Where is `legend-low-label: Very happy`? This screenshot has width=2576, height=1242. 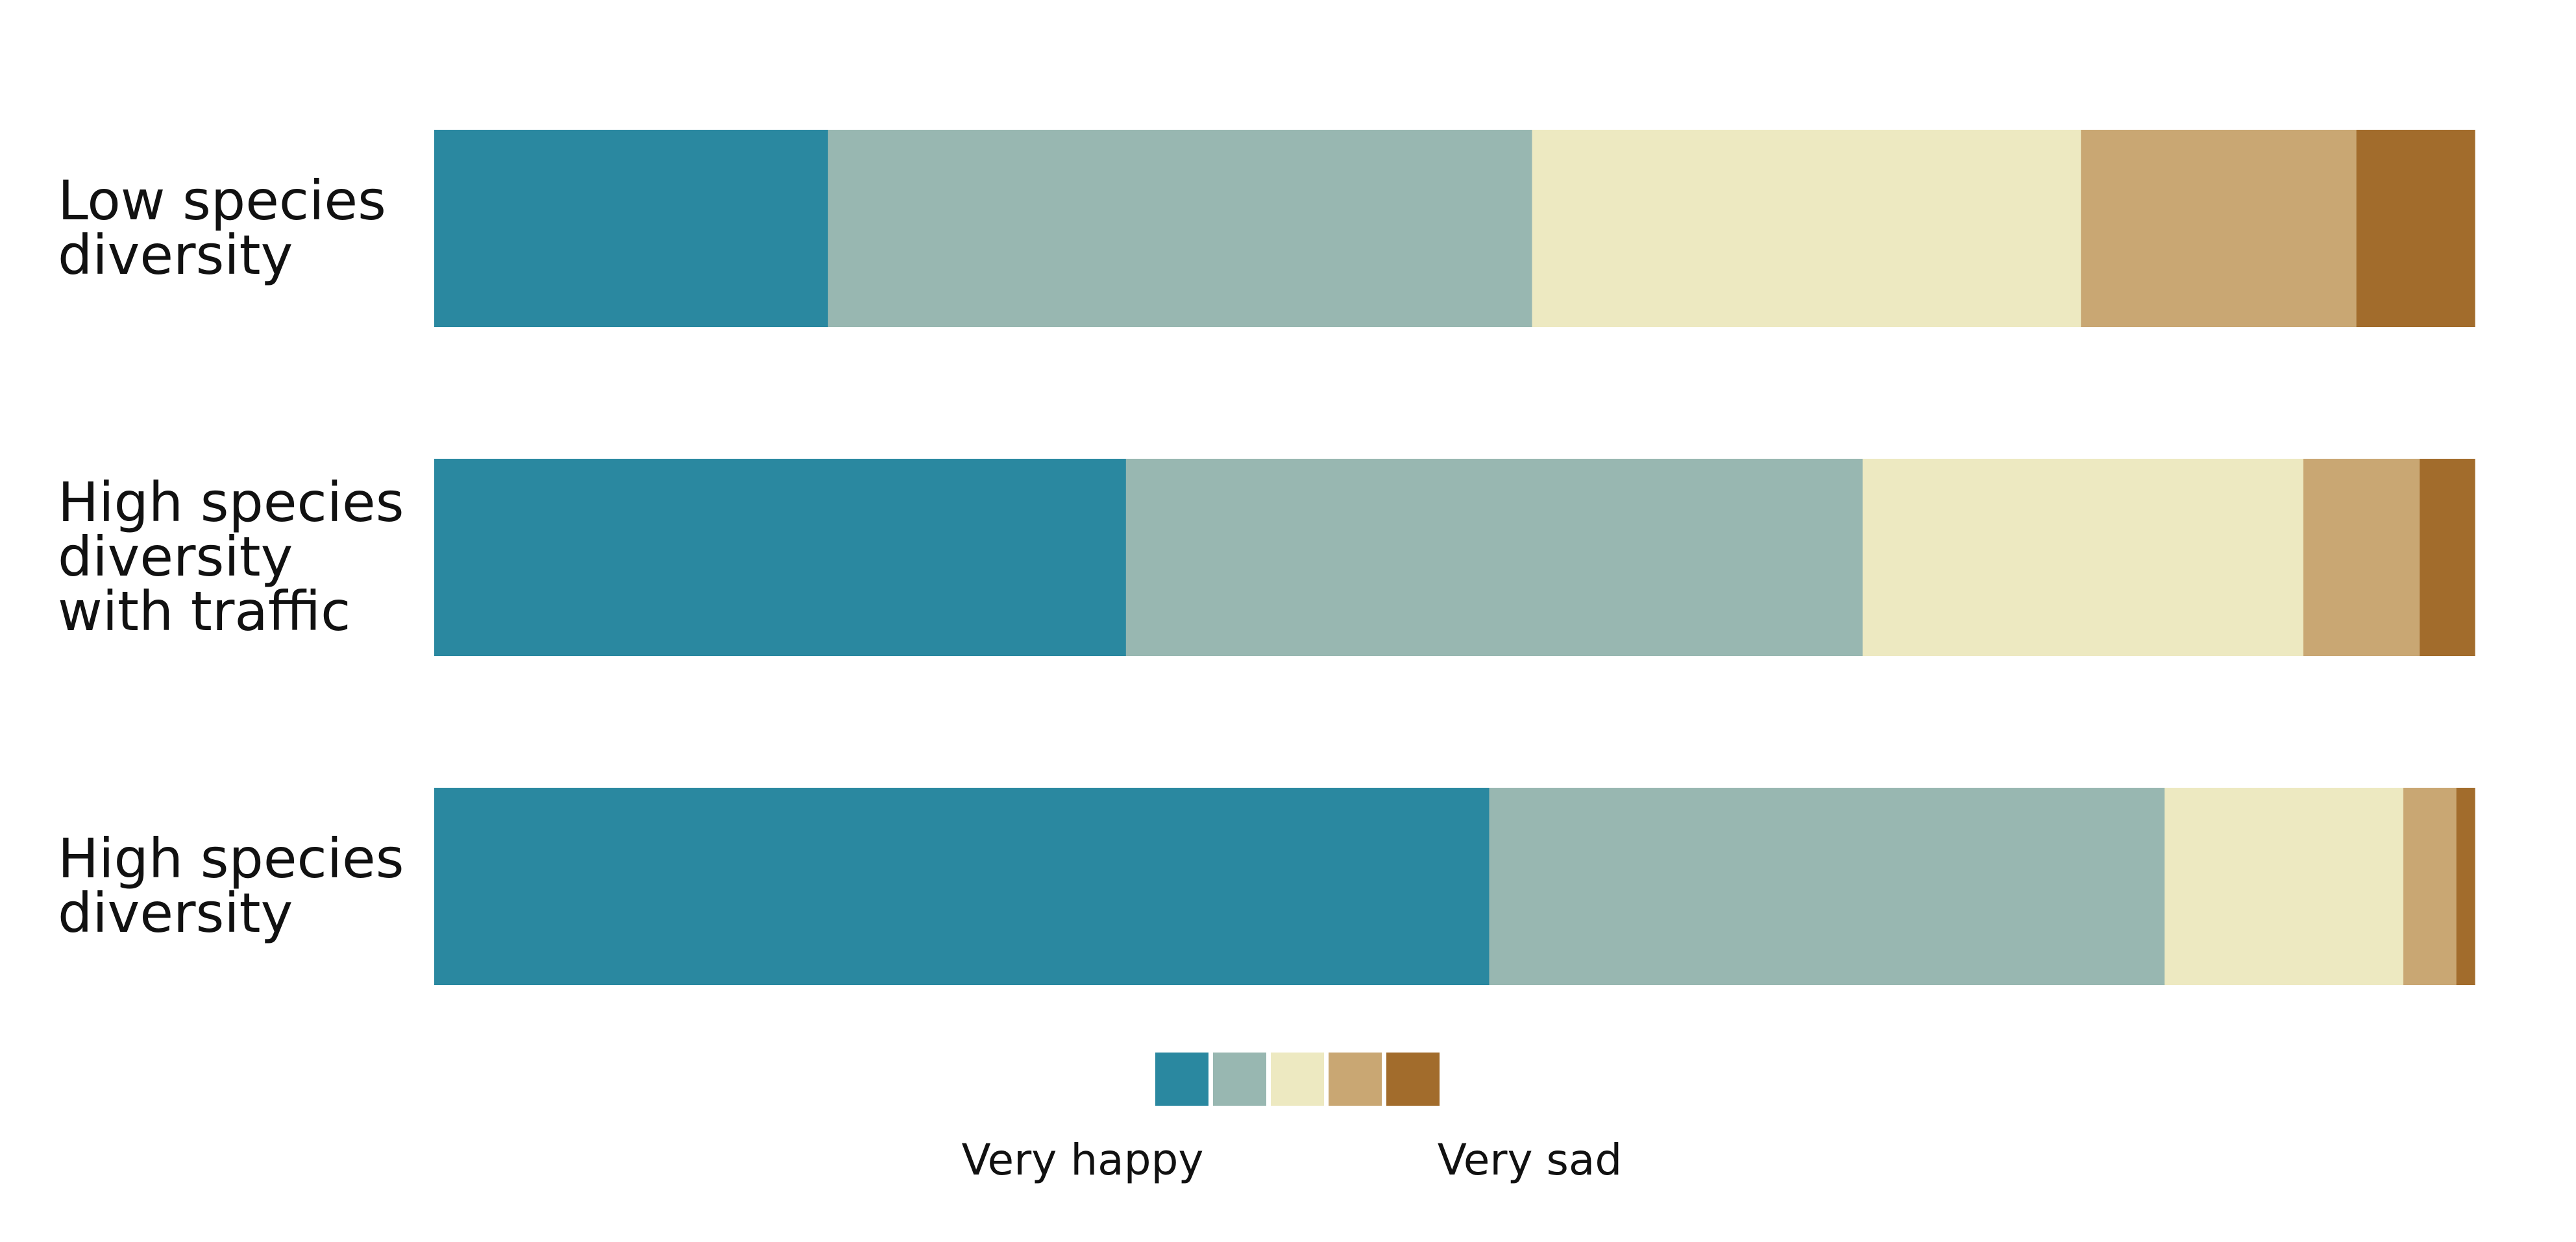
legend-low-label: Very happy is located at coordinates (1083, 1160).